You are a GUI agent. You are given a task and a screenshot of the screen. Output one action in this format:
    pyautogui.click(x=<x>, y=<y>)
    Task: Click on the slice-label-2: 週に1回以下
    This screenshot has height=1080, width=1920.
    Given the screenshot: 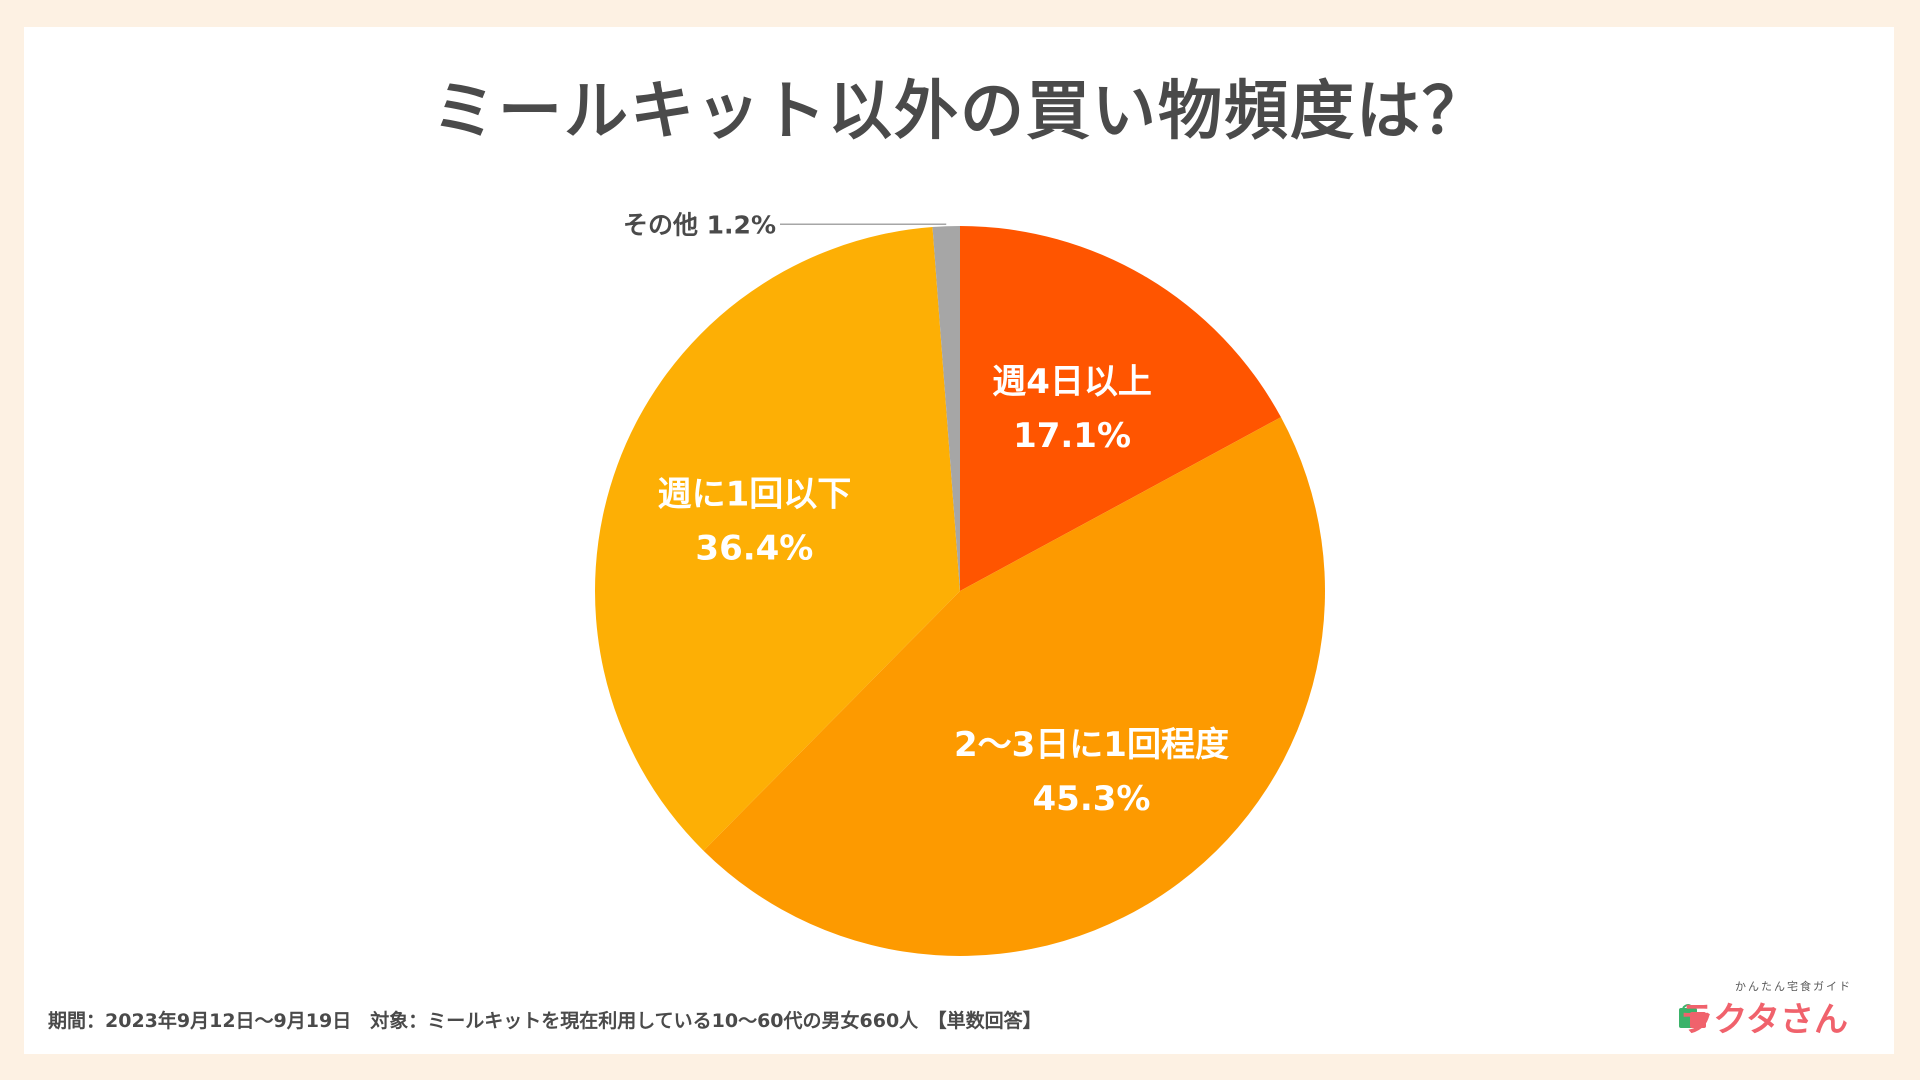 What is the action you would take?
    pyautogui.click(x=755, y=495)
    